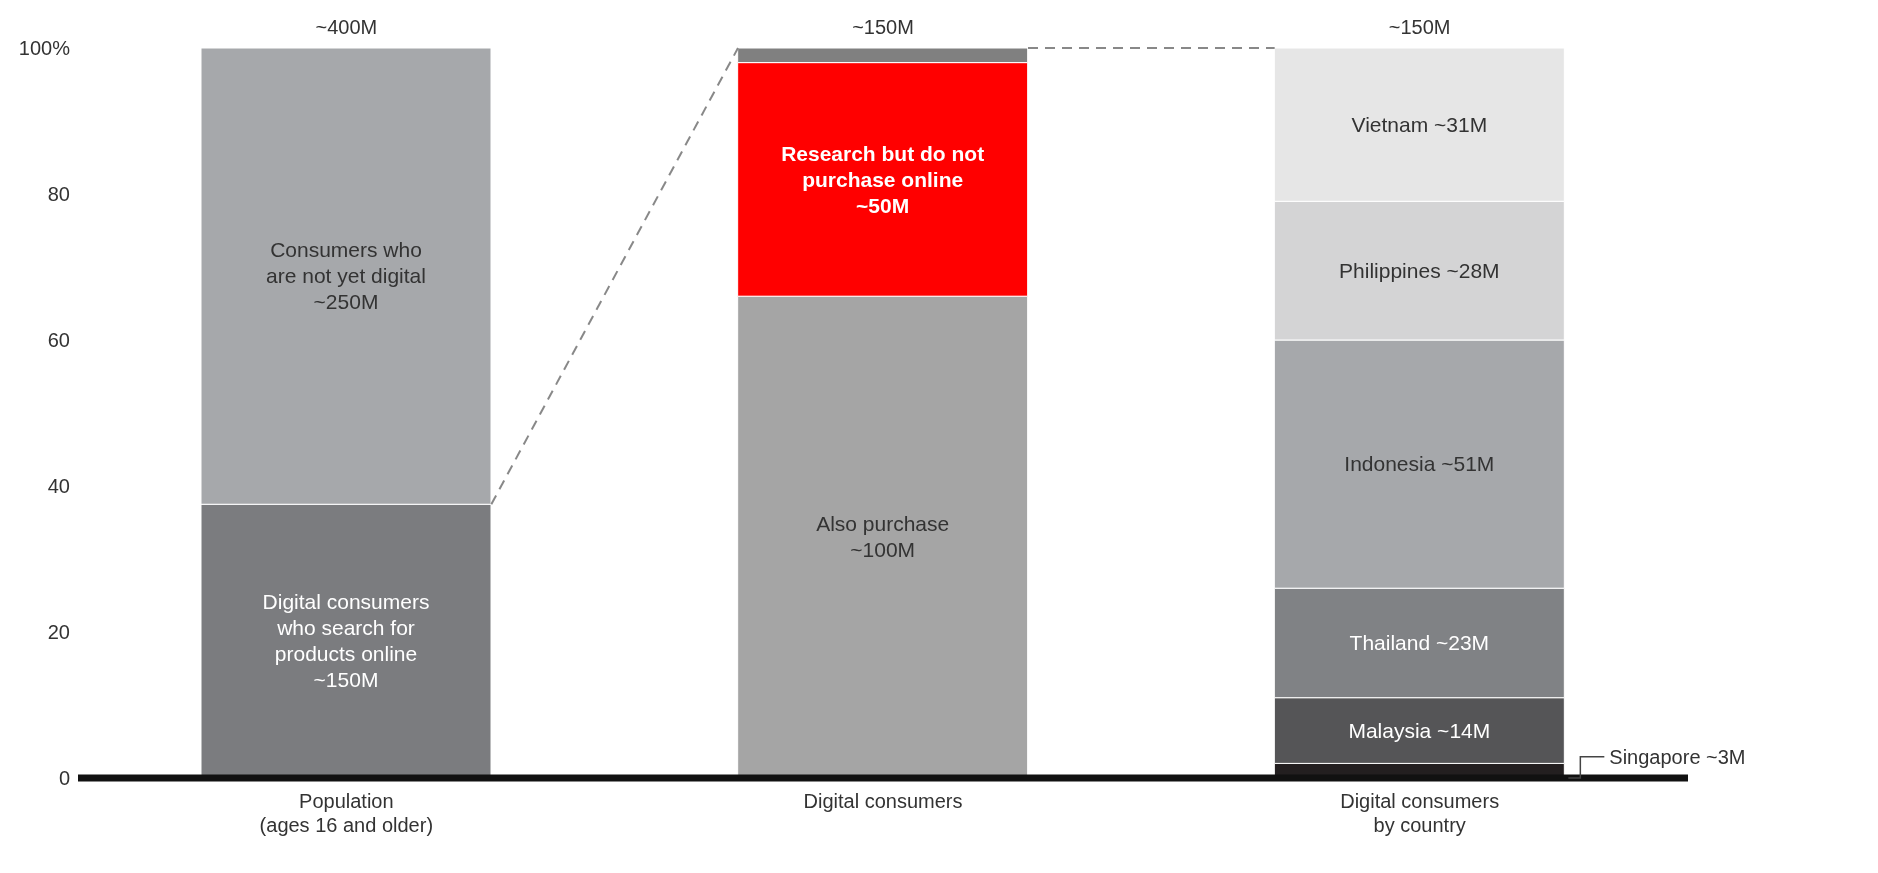  Describe the element at coordinates (346, 27) in the screenshot. I see `annotation: ~400M` at that location.